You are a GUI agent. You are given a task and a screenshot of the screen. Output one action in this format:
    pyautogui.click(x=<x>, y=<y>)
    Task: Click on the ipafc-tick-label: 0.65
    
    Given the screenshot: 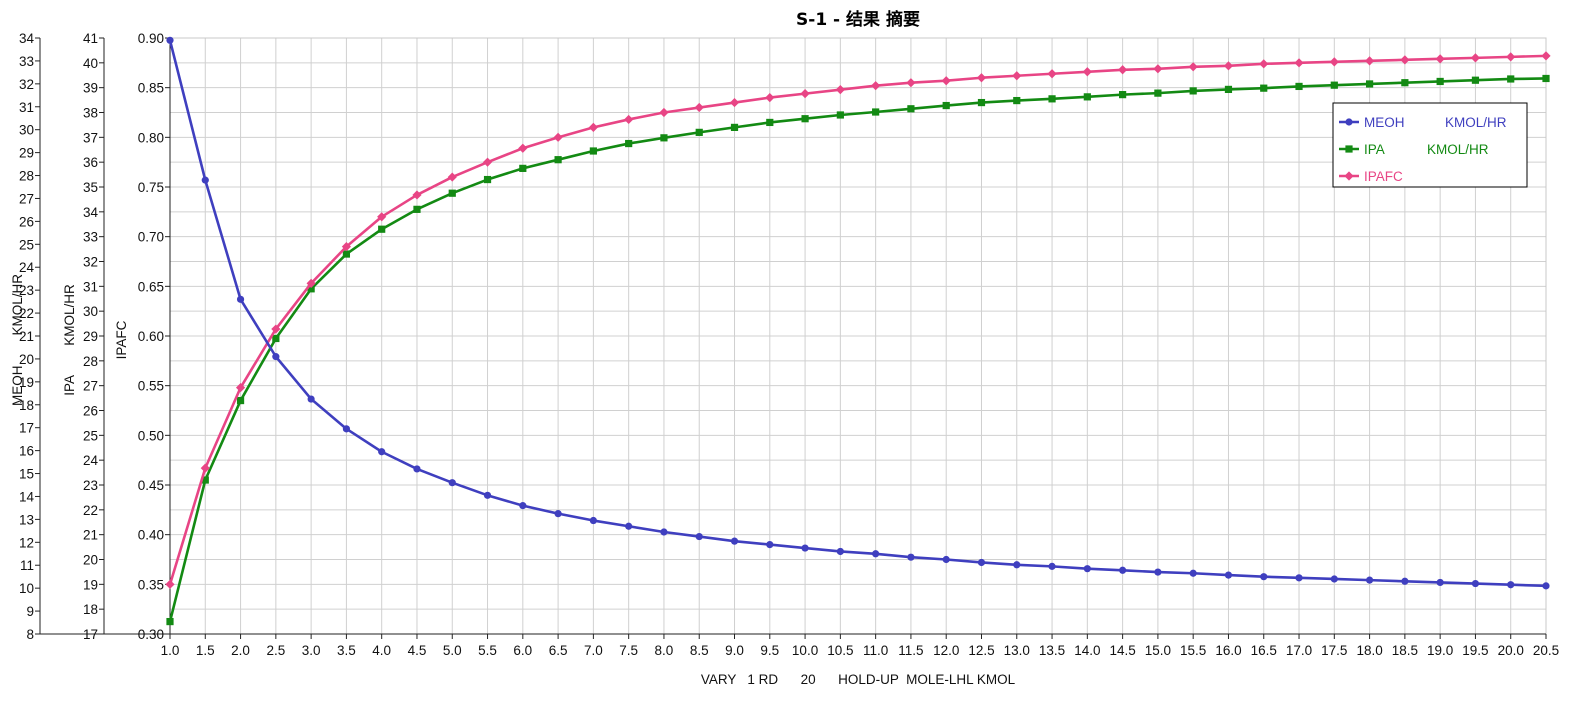 What is the action you would take?
    pyautogui.click(x=151, y=286)
    